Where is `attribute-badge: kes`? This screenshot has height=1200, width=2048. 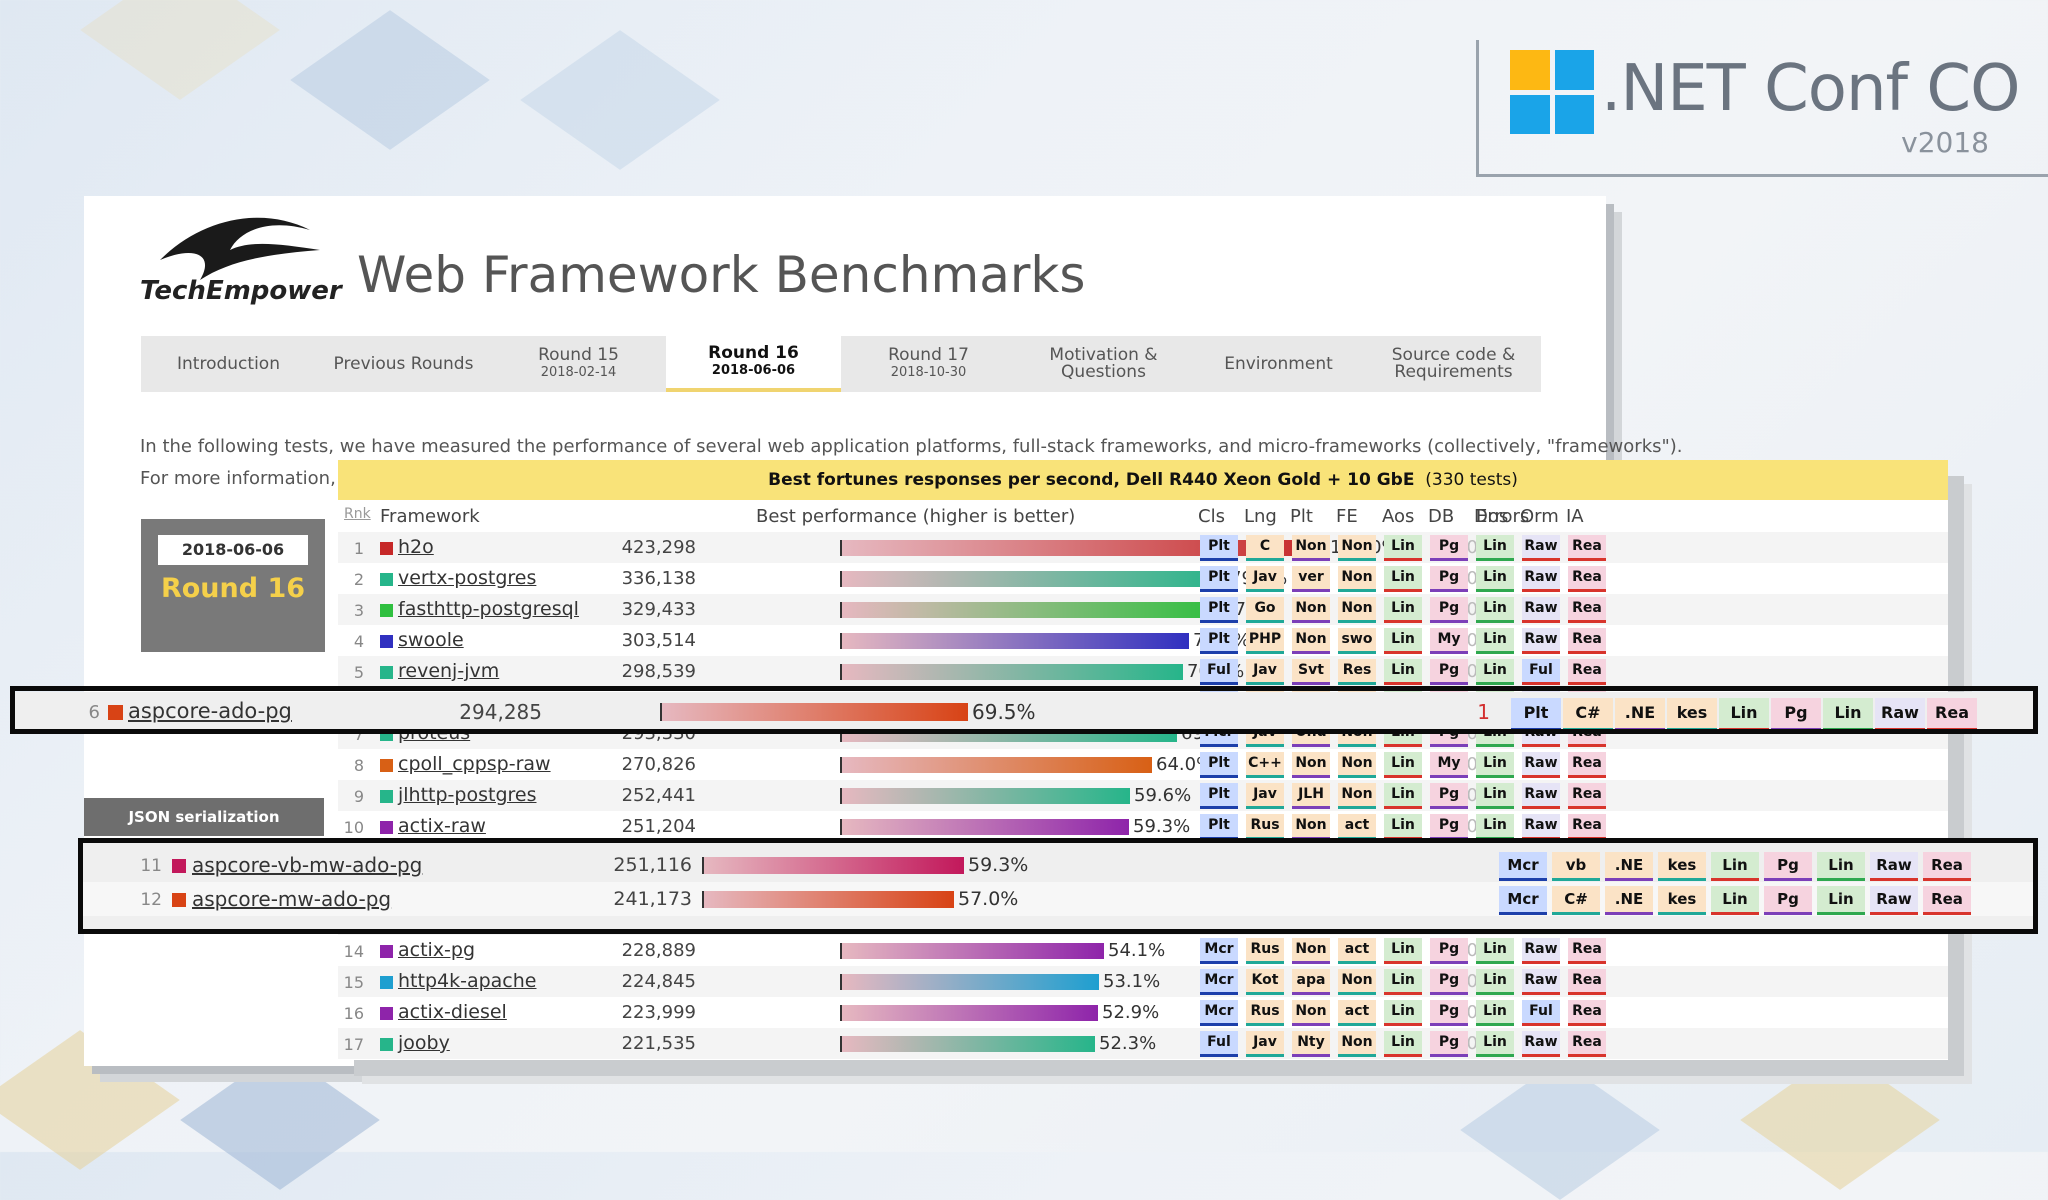 attribute-badge: kes is located at coordinates (1682, 900).